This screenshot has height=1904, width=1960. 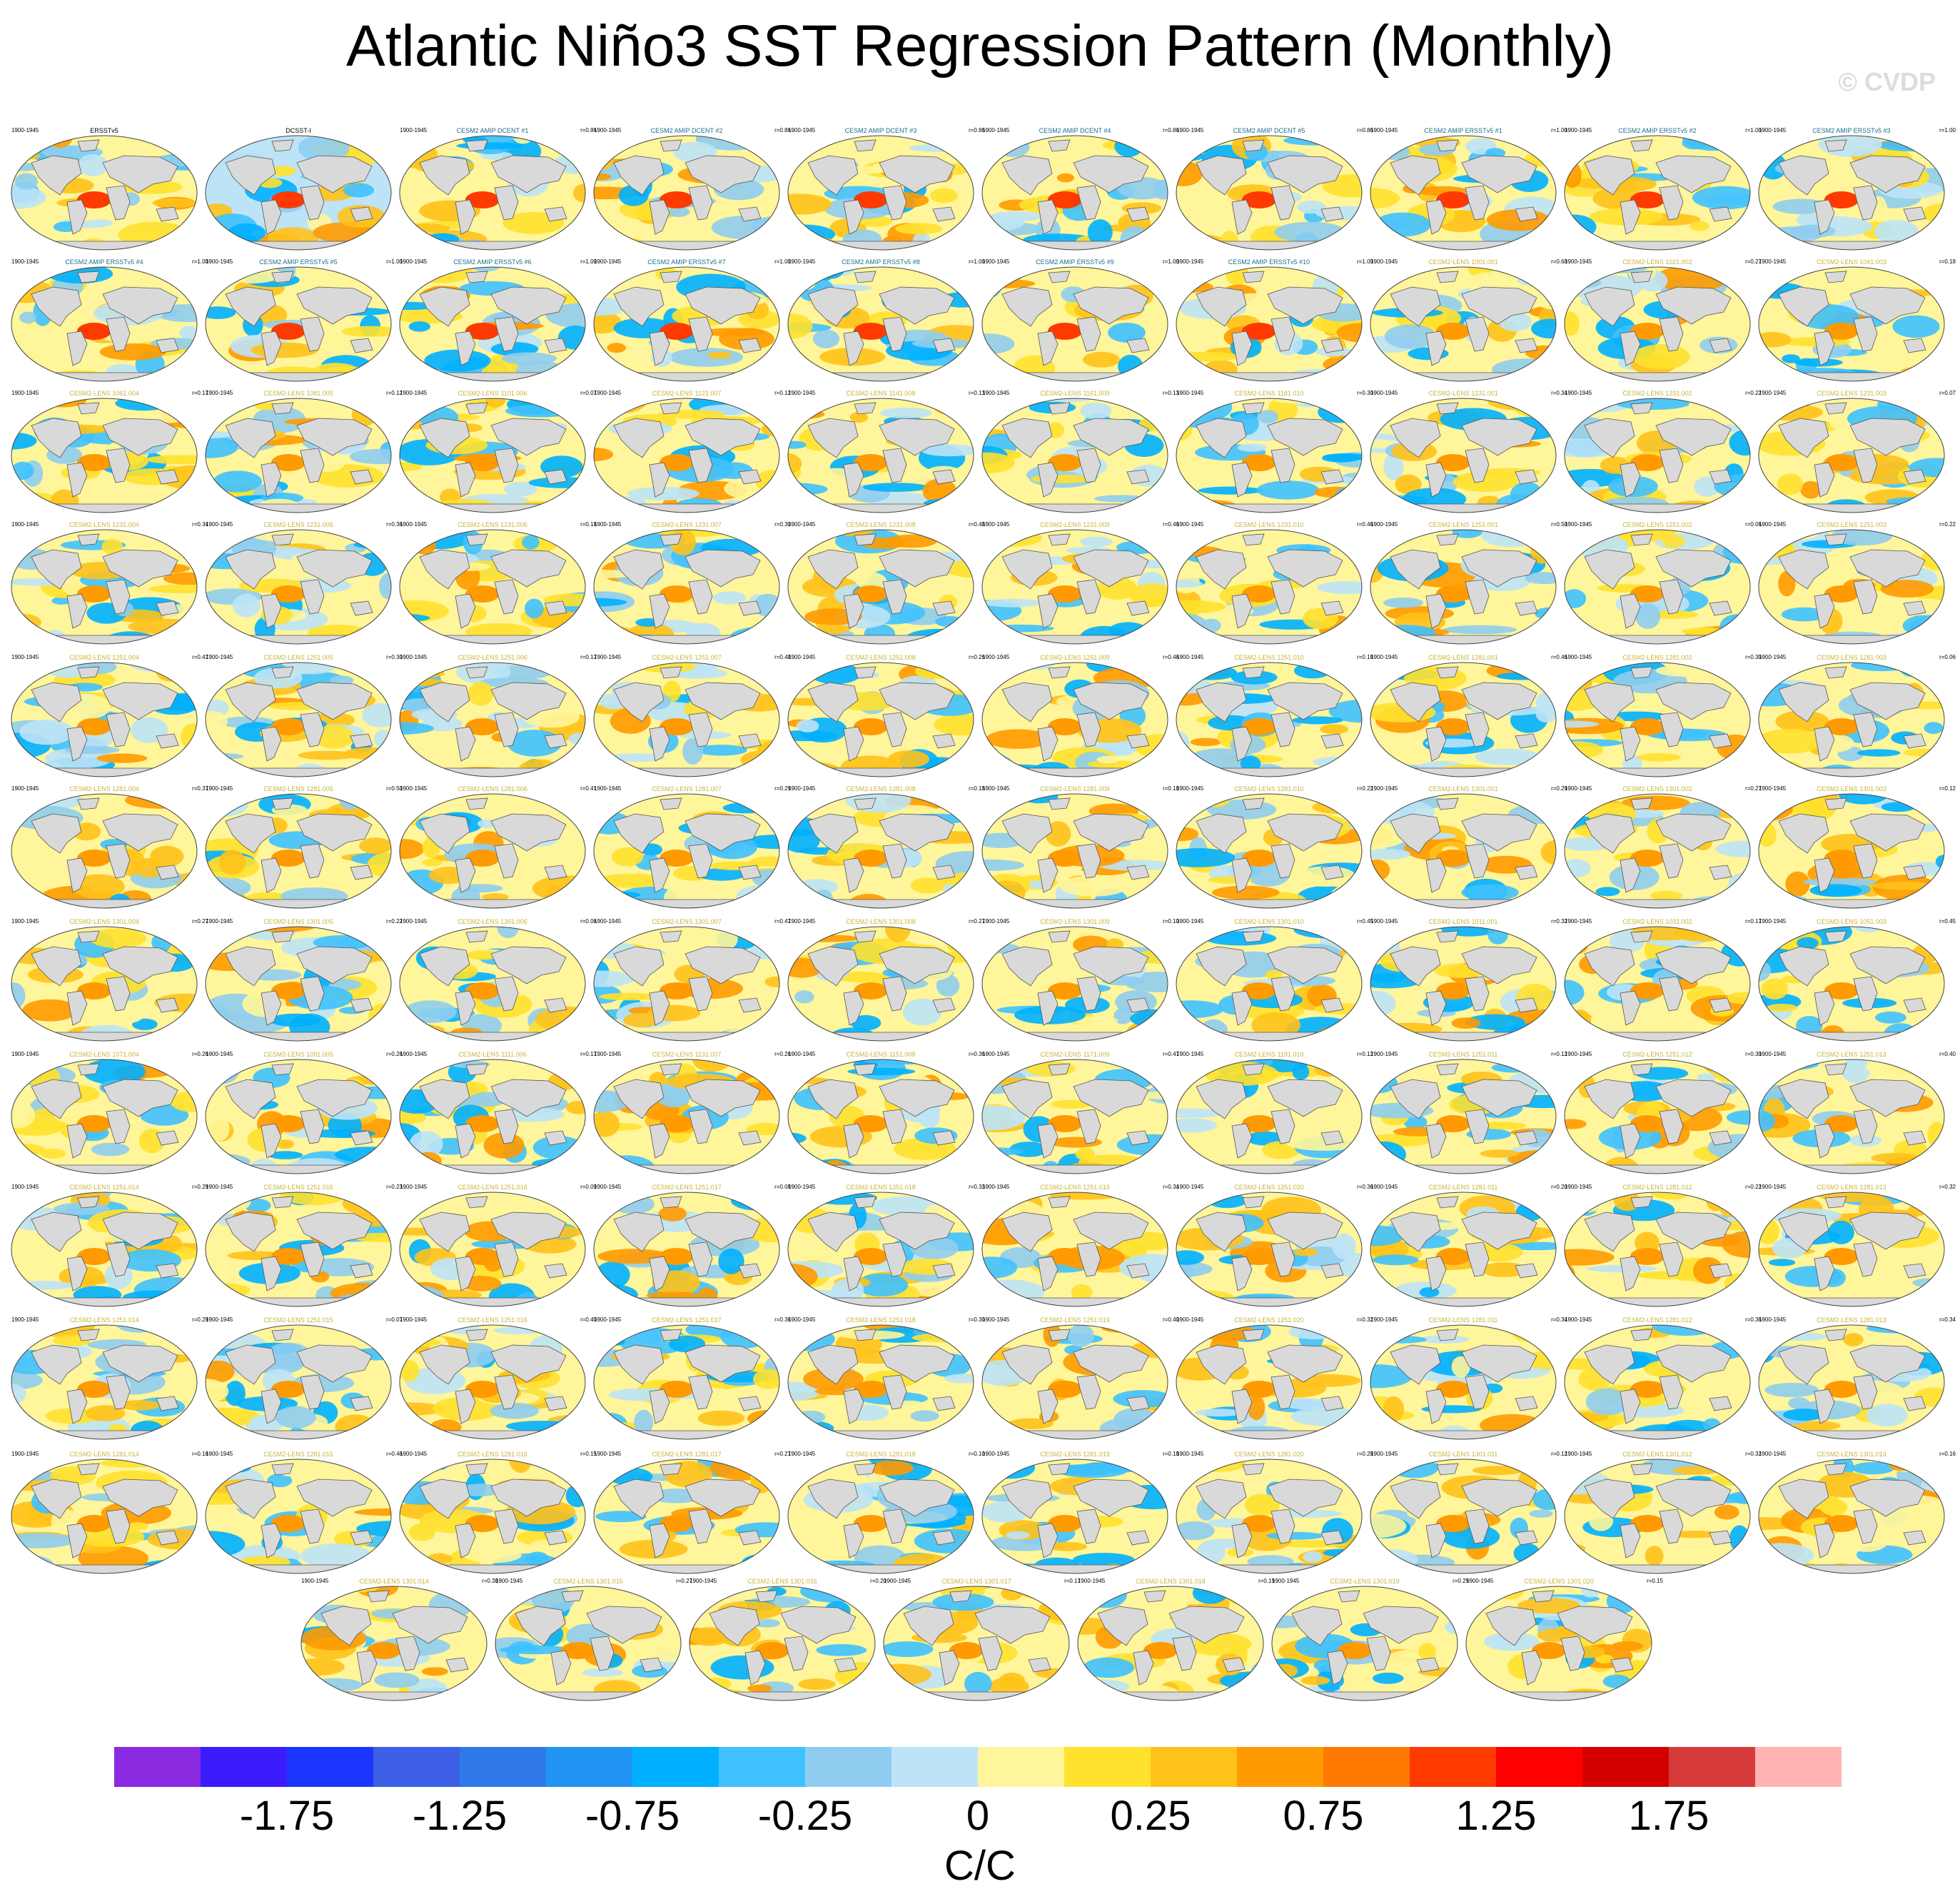 What do you see at coordinates (1857, 980) in the screenshot?
I see `map-panel: CESM2-LENS 1051.003 1900-1945 r=0.45` at bounding box center [1857, 980].